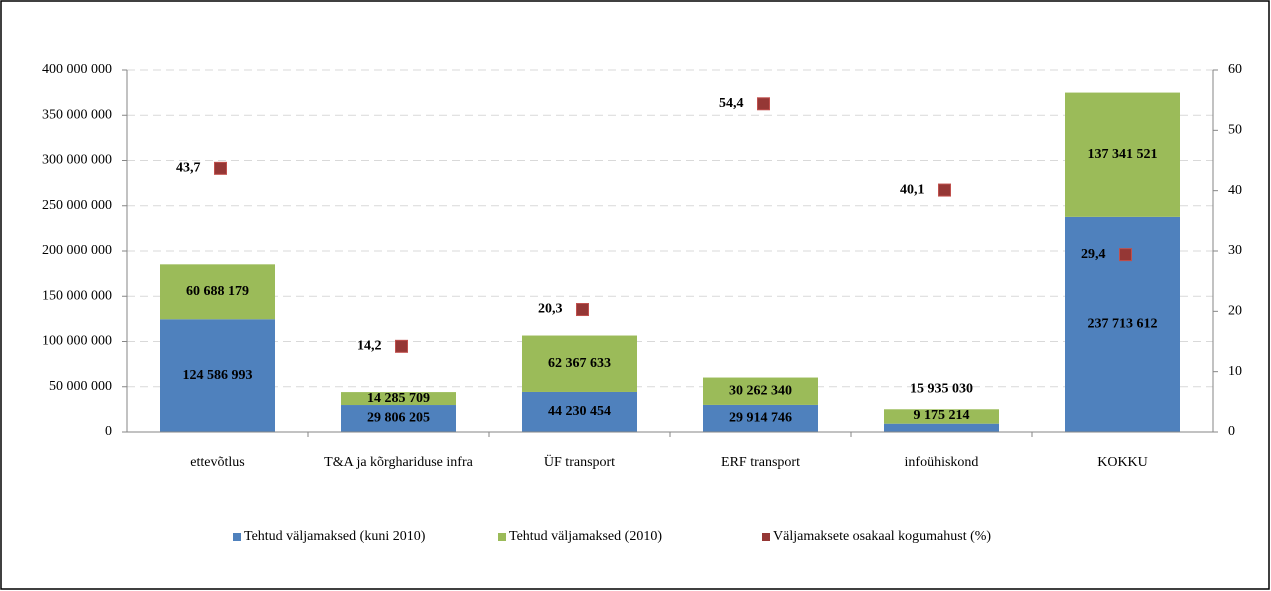  Describe the element at coordinates (77, 114) in the screenshot. I see `y-tick-label: 350 000 000` at that location.